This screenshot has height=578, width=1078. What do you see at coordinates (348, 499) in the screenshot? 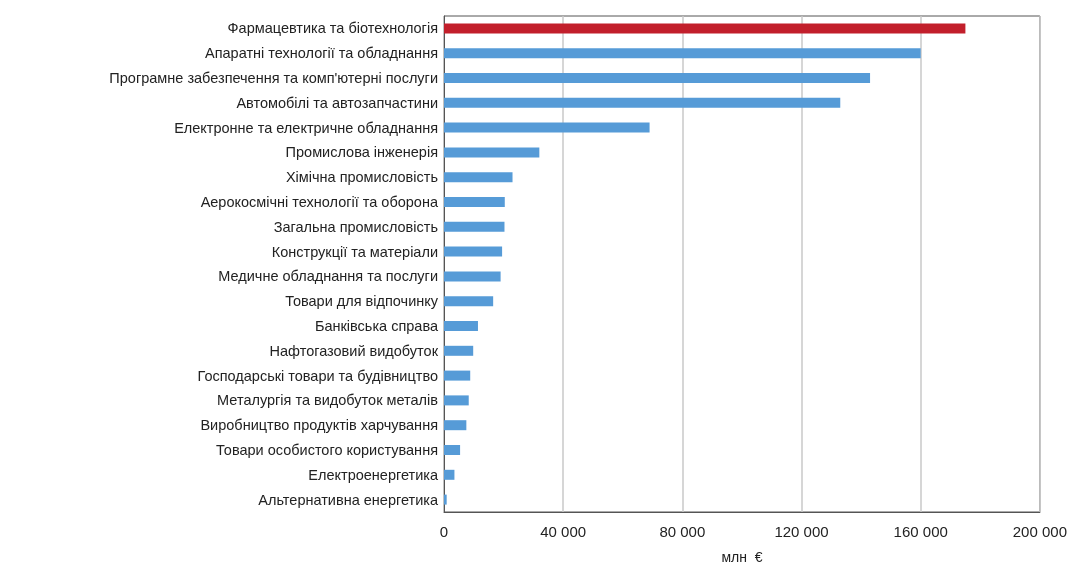
I see `y-tick-label: Альтернативна енергетика` at bounding box center [348, 499].